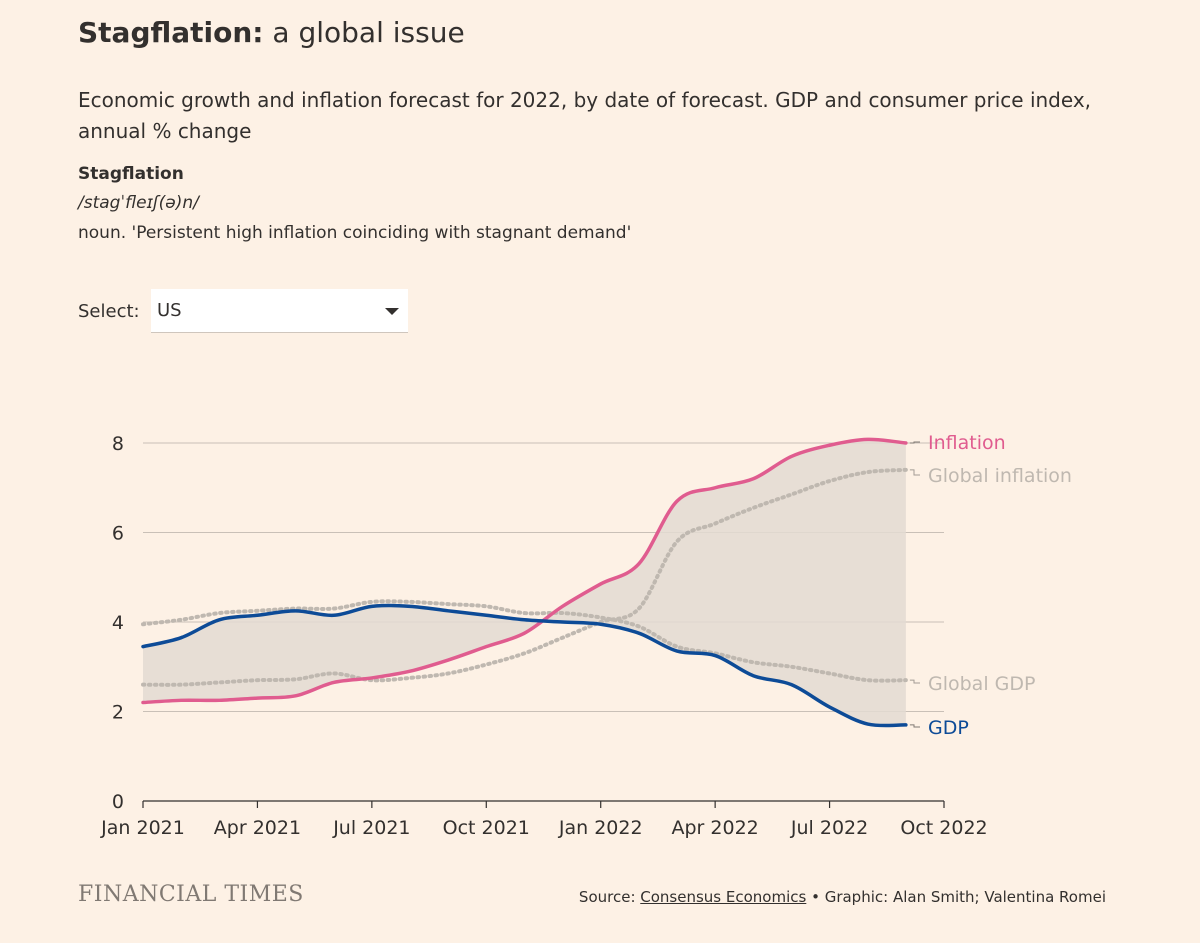 This screenshot has height=943, width=1200. What do you see at coordinates (715, 828) in the screenshot?
I see `x-tick-label: Apr 2022` at bounding box center [715, 828].